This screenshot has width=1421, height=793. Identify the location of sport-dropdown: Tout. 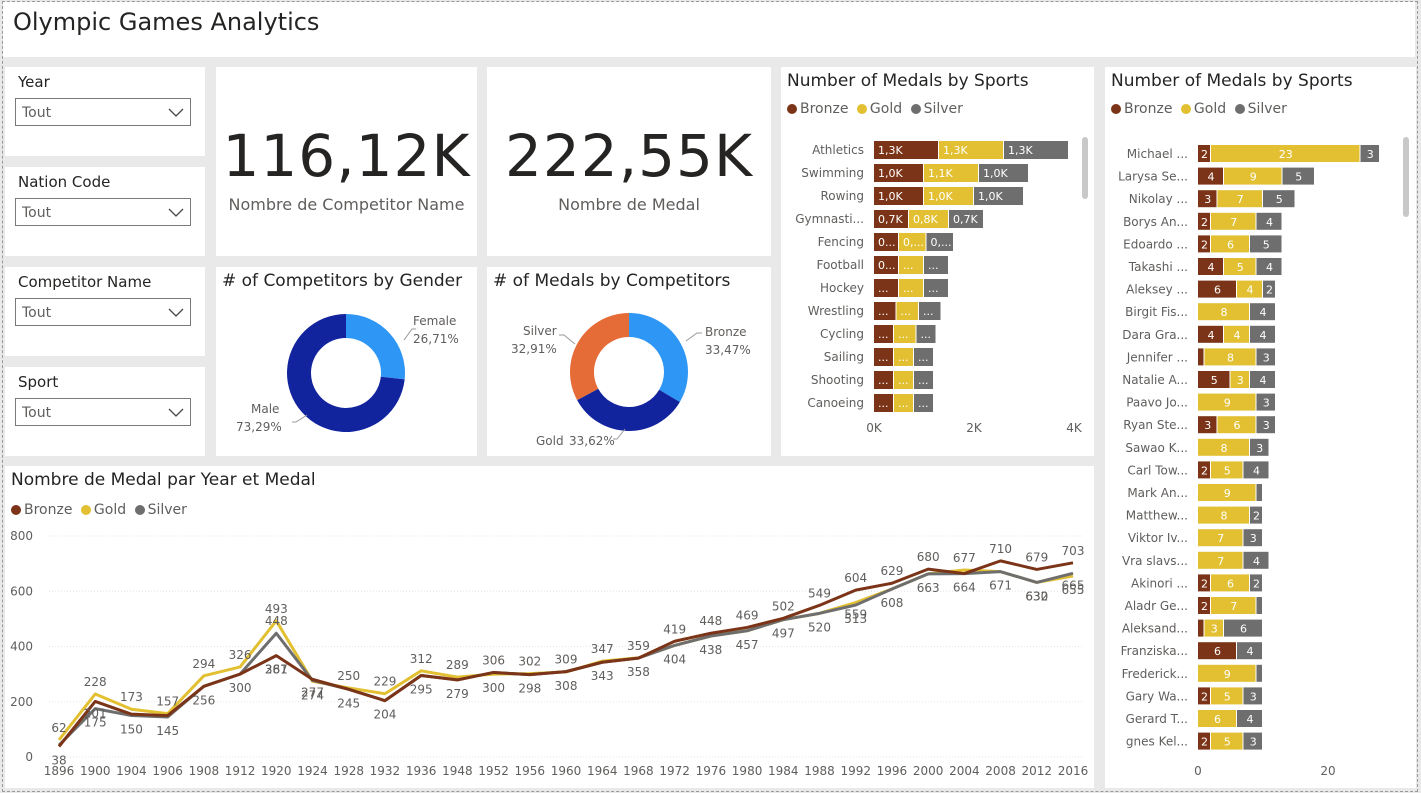
(103, 412).